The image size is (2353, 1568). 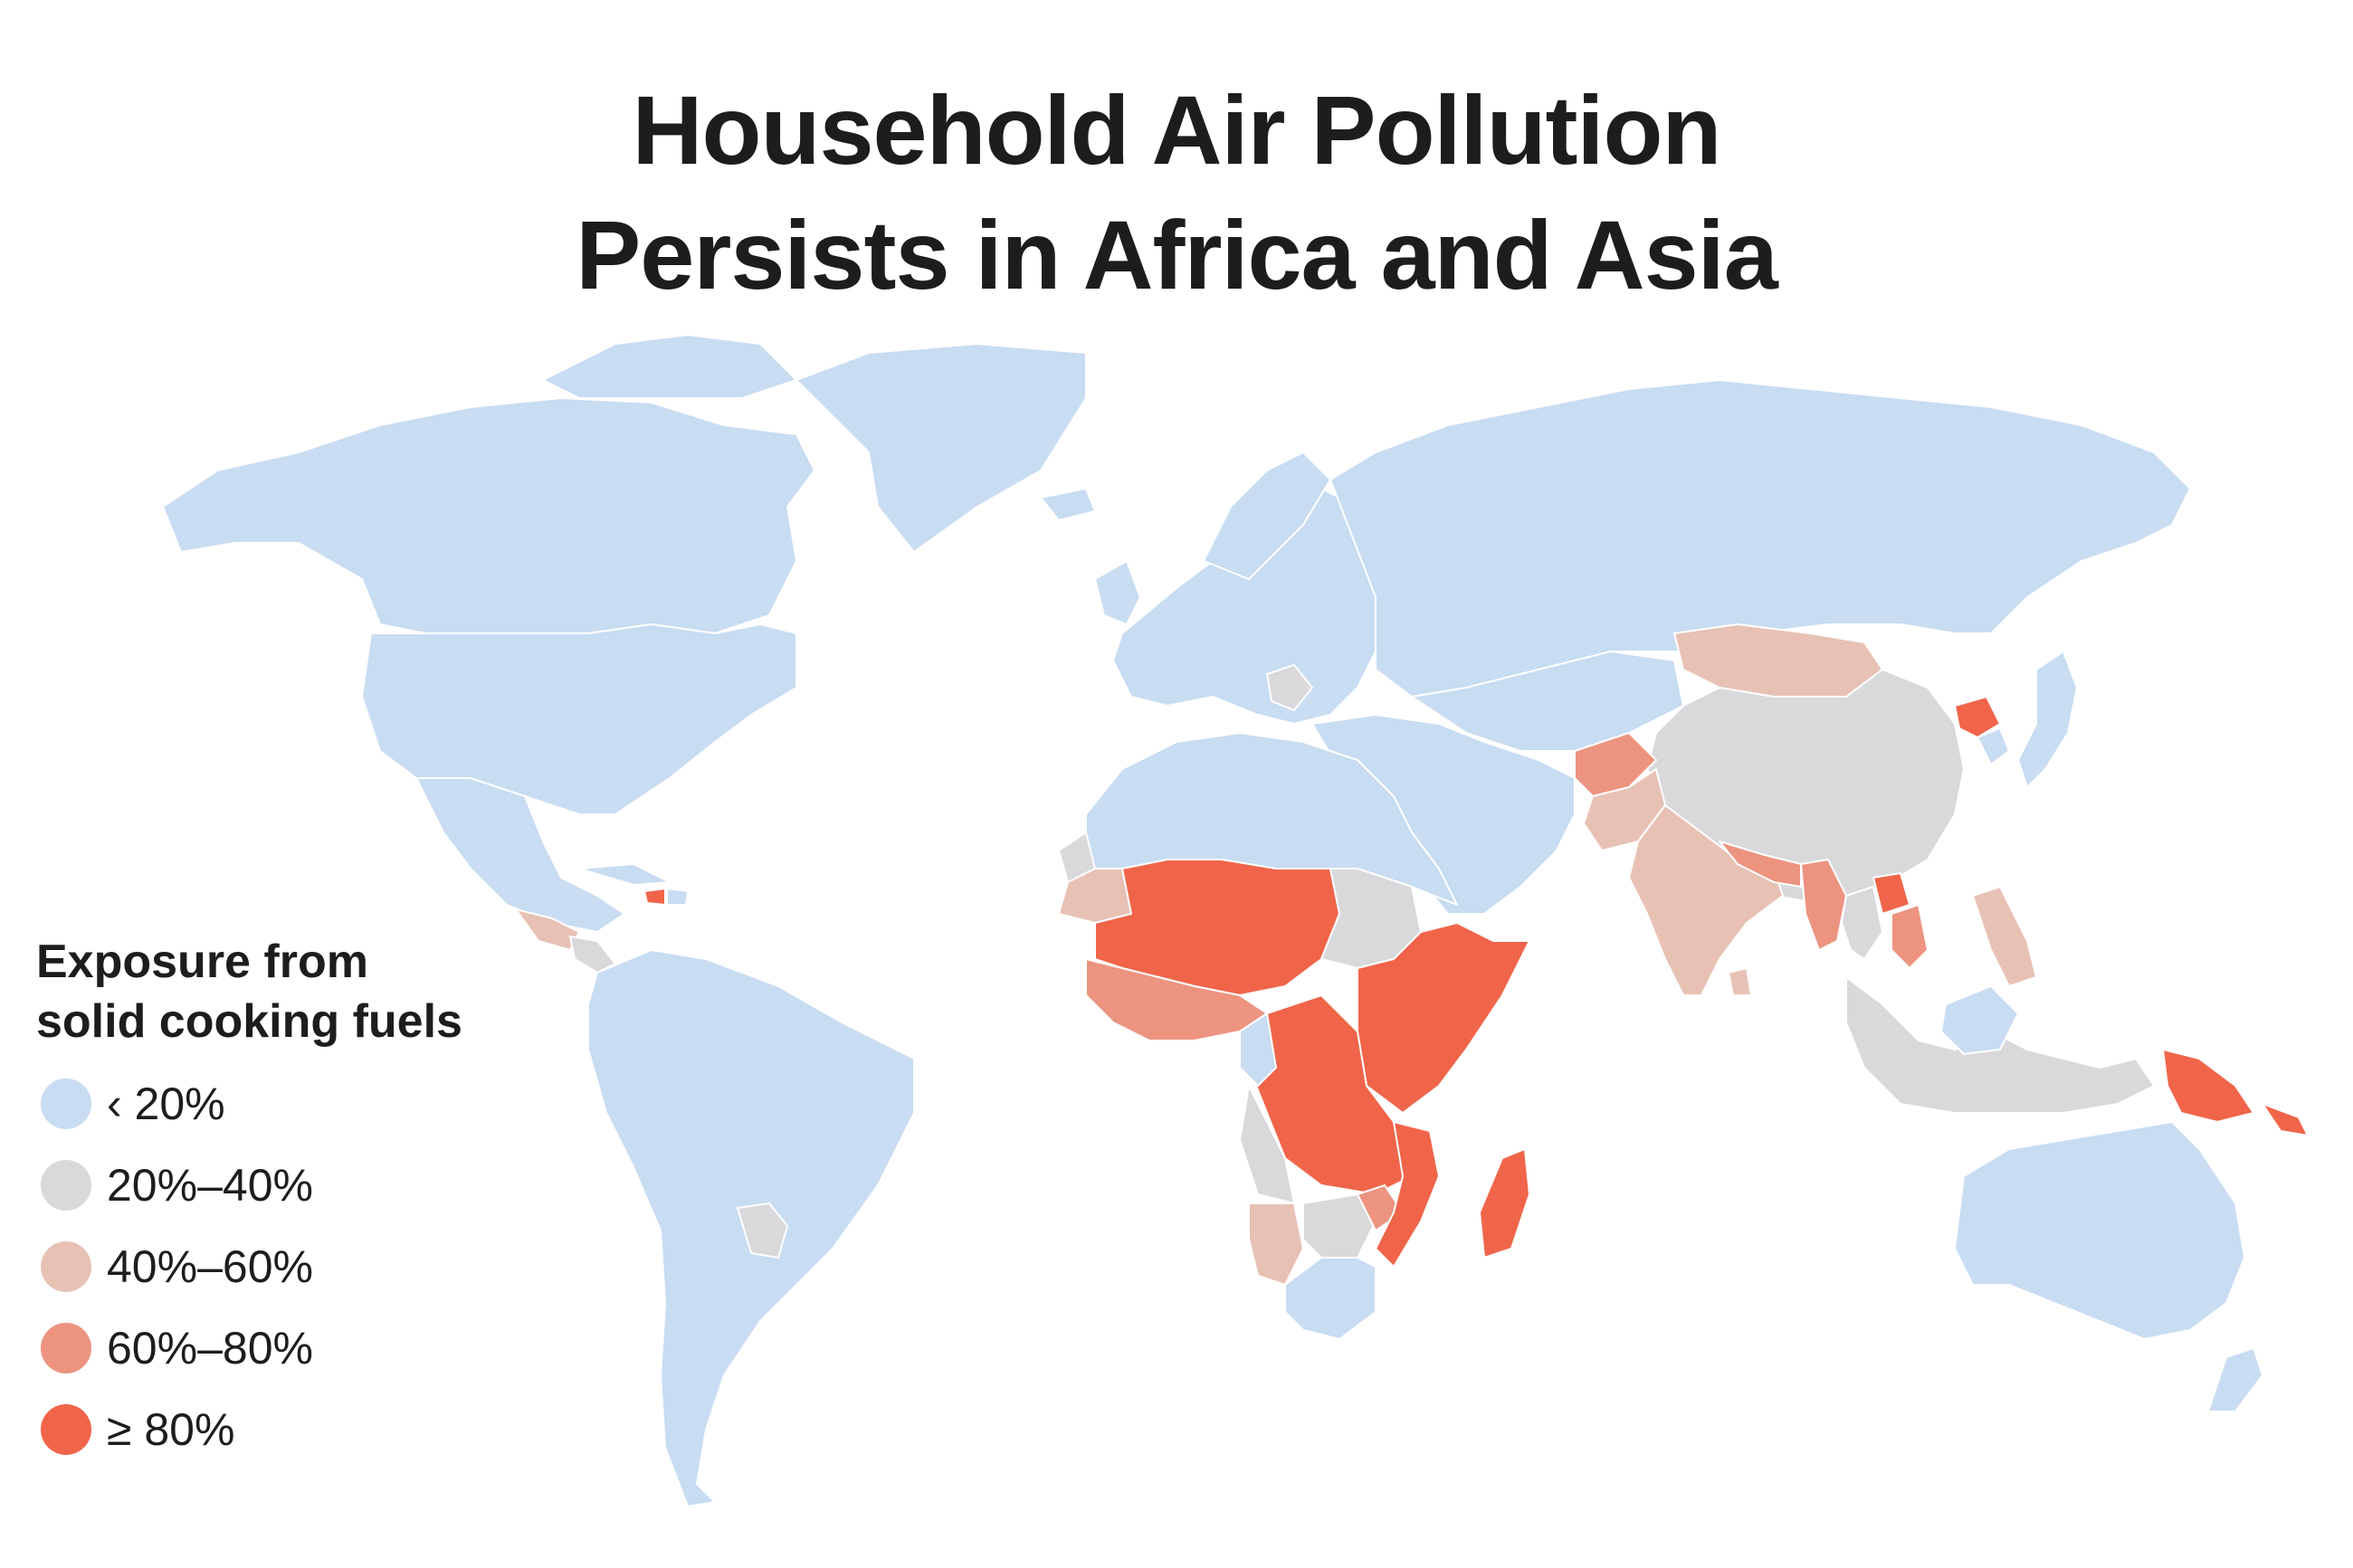 What do you see at coordinates (1330, 1298) in the screenshot?
I see `region-south-africa` at bounding box center [1330, 1298].